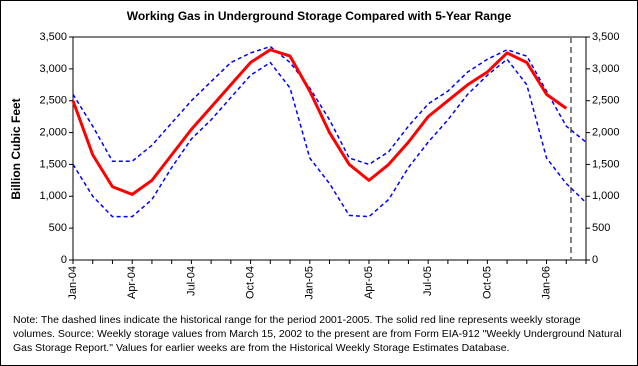  What do you see at coordinates (428, 281) in the screenshot?
I see `x-tick-label: Jul-05` at bounding box center [428, 281].